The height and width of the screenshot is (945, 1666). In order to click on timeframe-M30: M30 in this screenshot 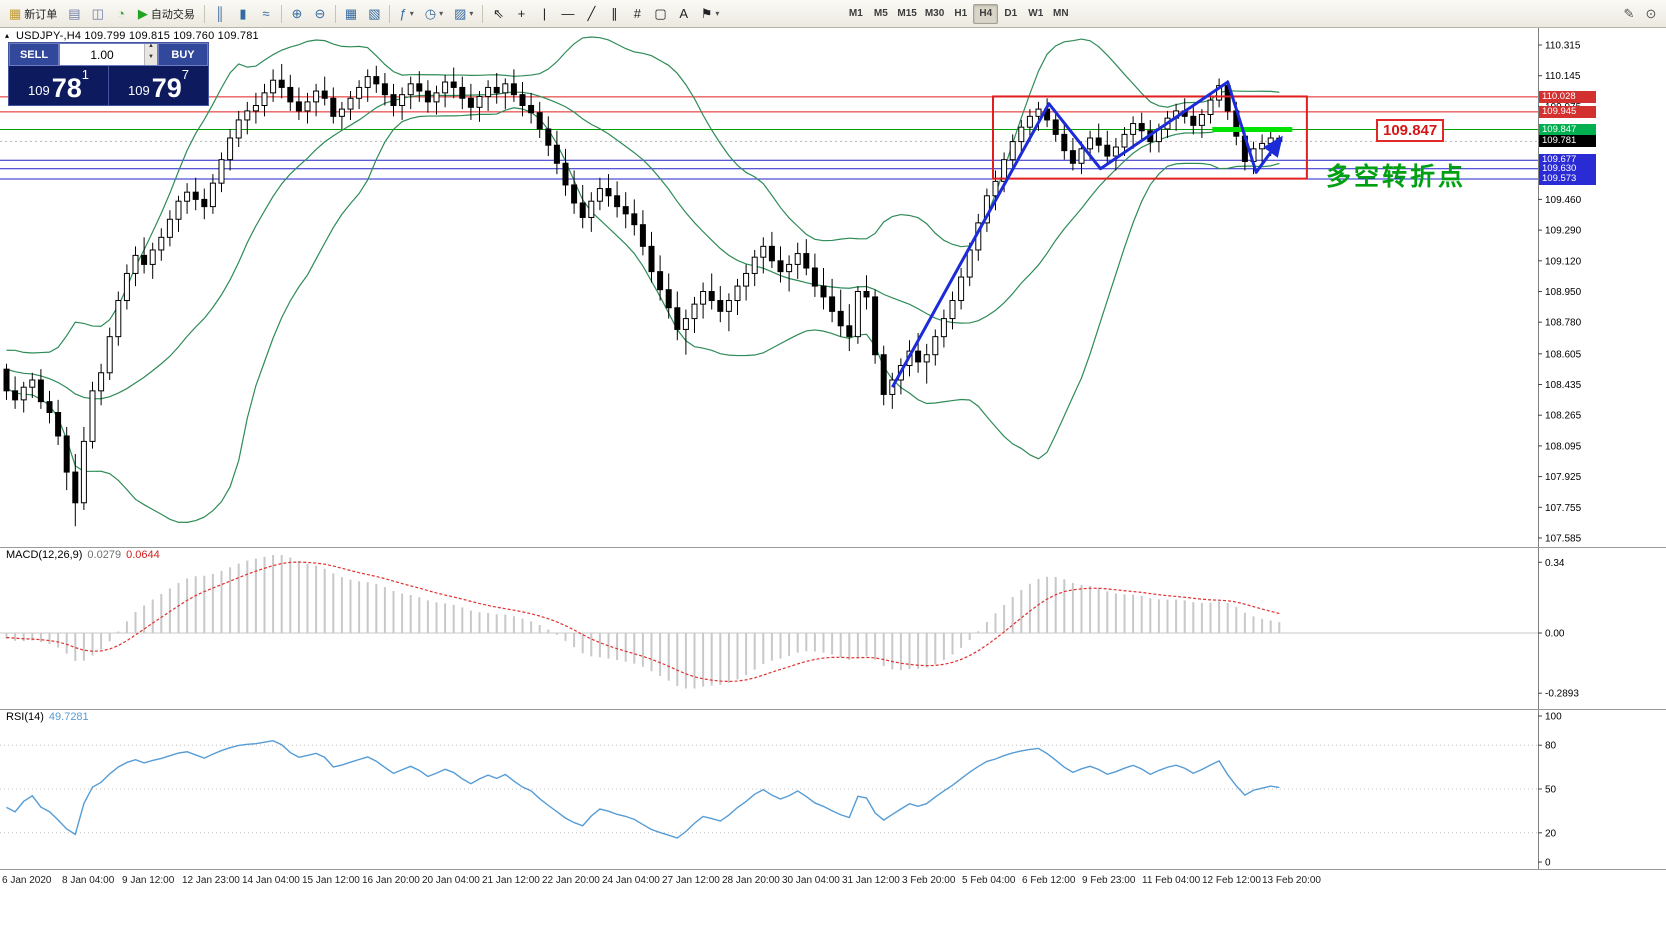, I will do `click(934, 13)`.